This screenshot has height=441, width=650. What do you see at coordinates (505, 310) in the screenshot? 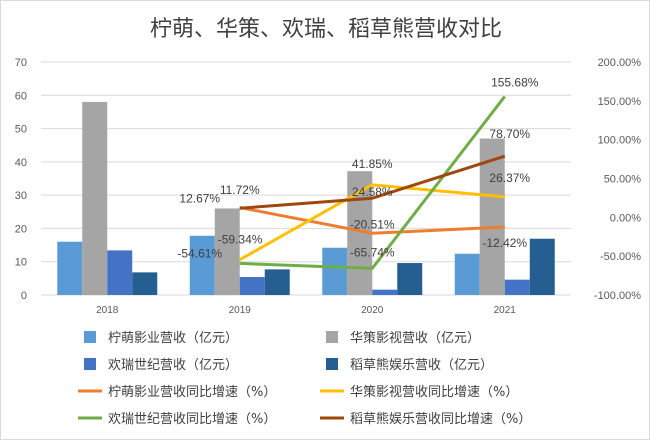
I see `x-category-label: 2021` at bounding box center [505, 310].